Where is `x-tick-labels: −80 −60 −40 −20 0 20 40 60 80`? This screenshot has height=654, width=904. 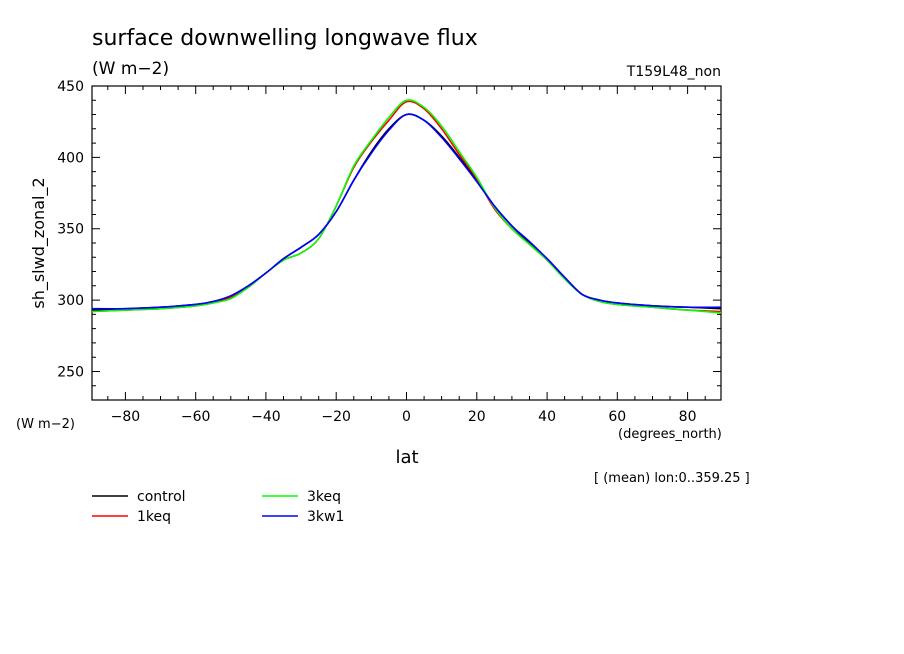
x-tick-labels: −80 −60 −40 −20 0 20 40 60 80 is located at coordinates (404, 417).